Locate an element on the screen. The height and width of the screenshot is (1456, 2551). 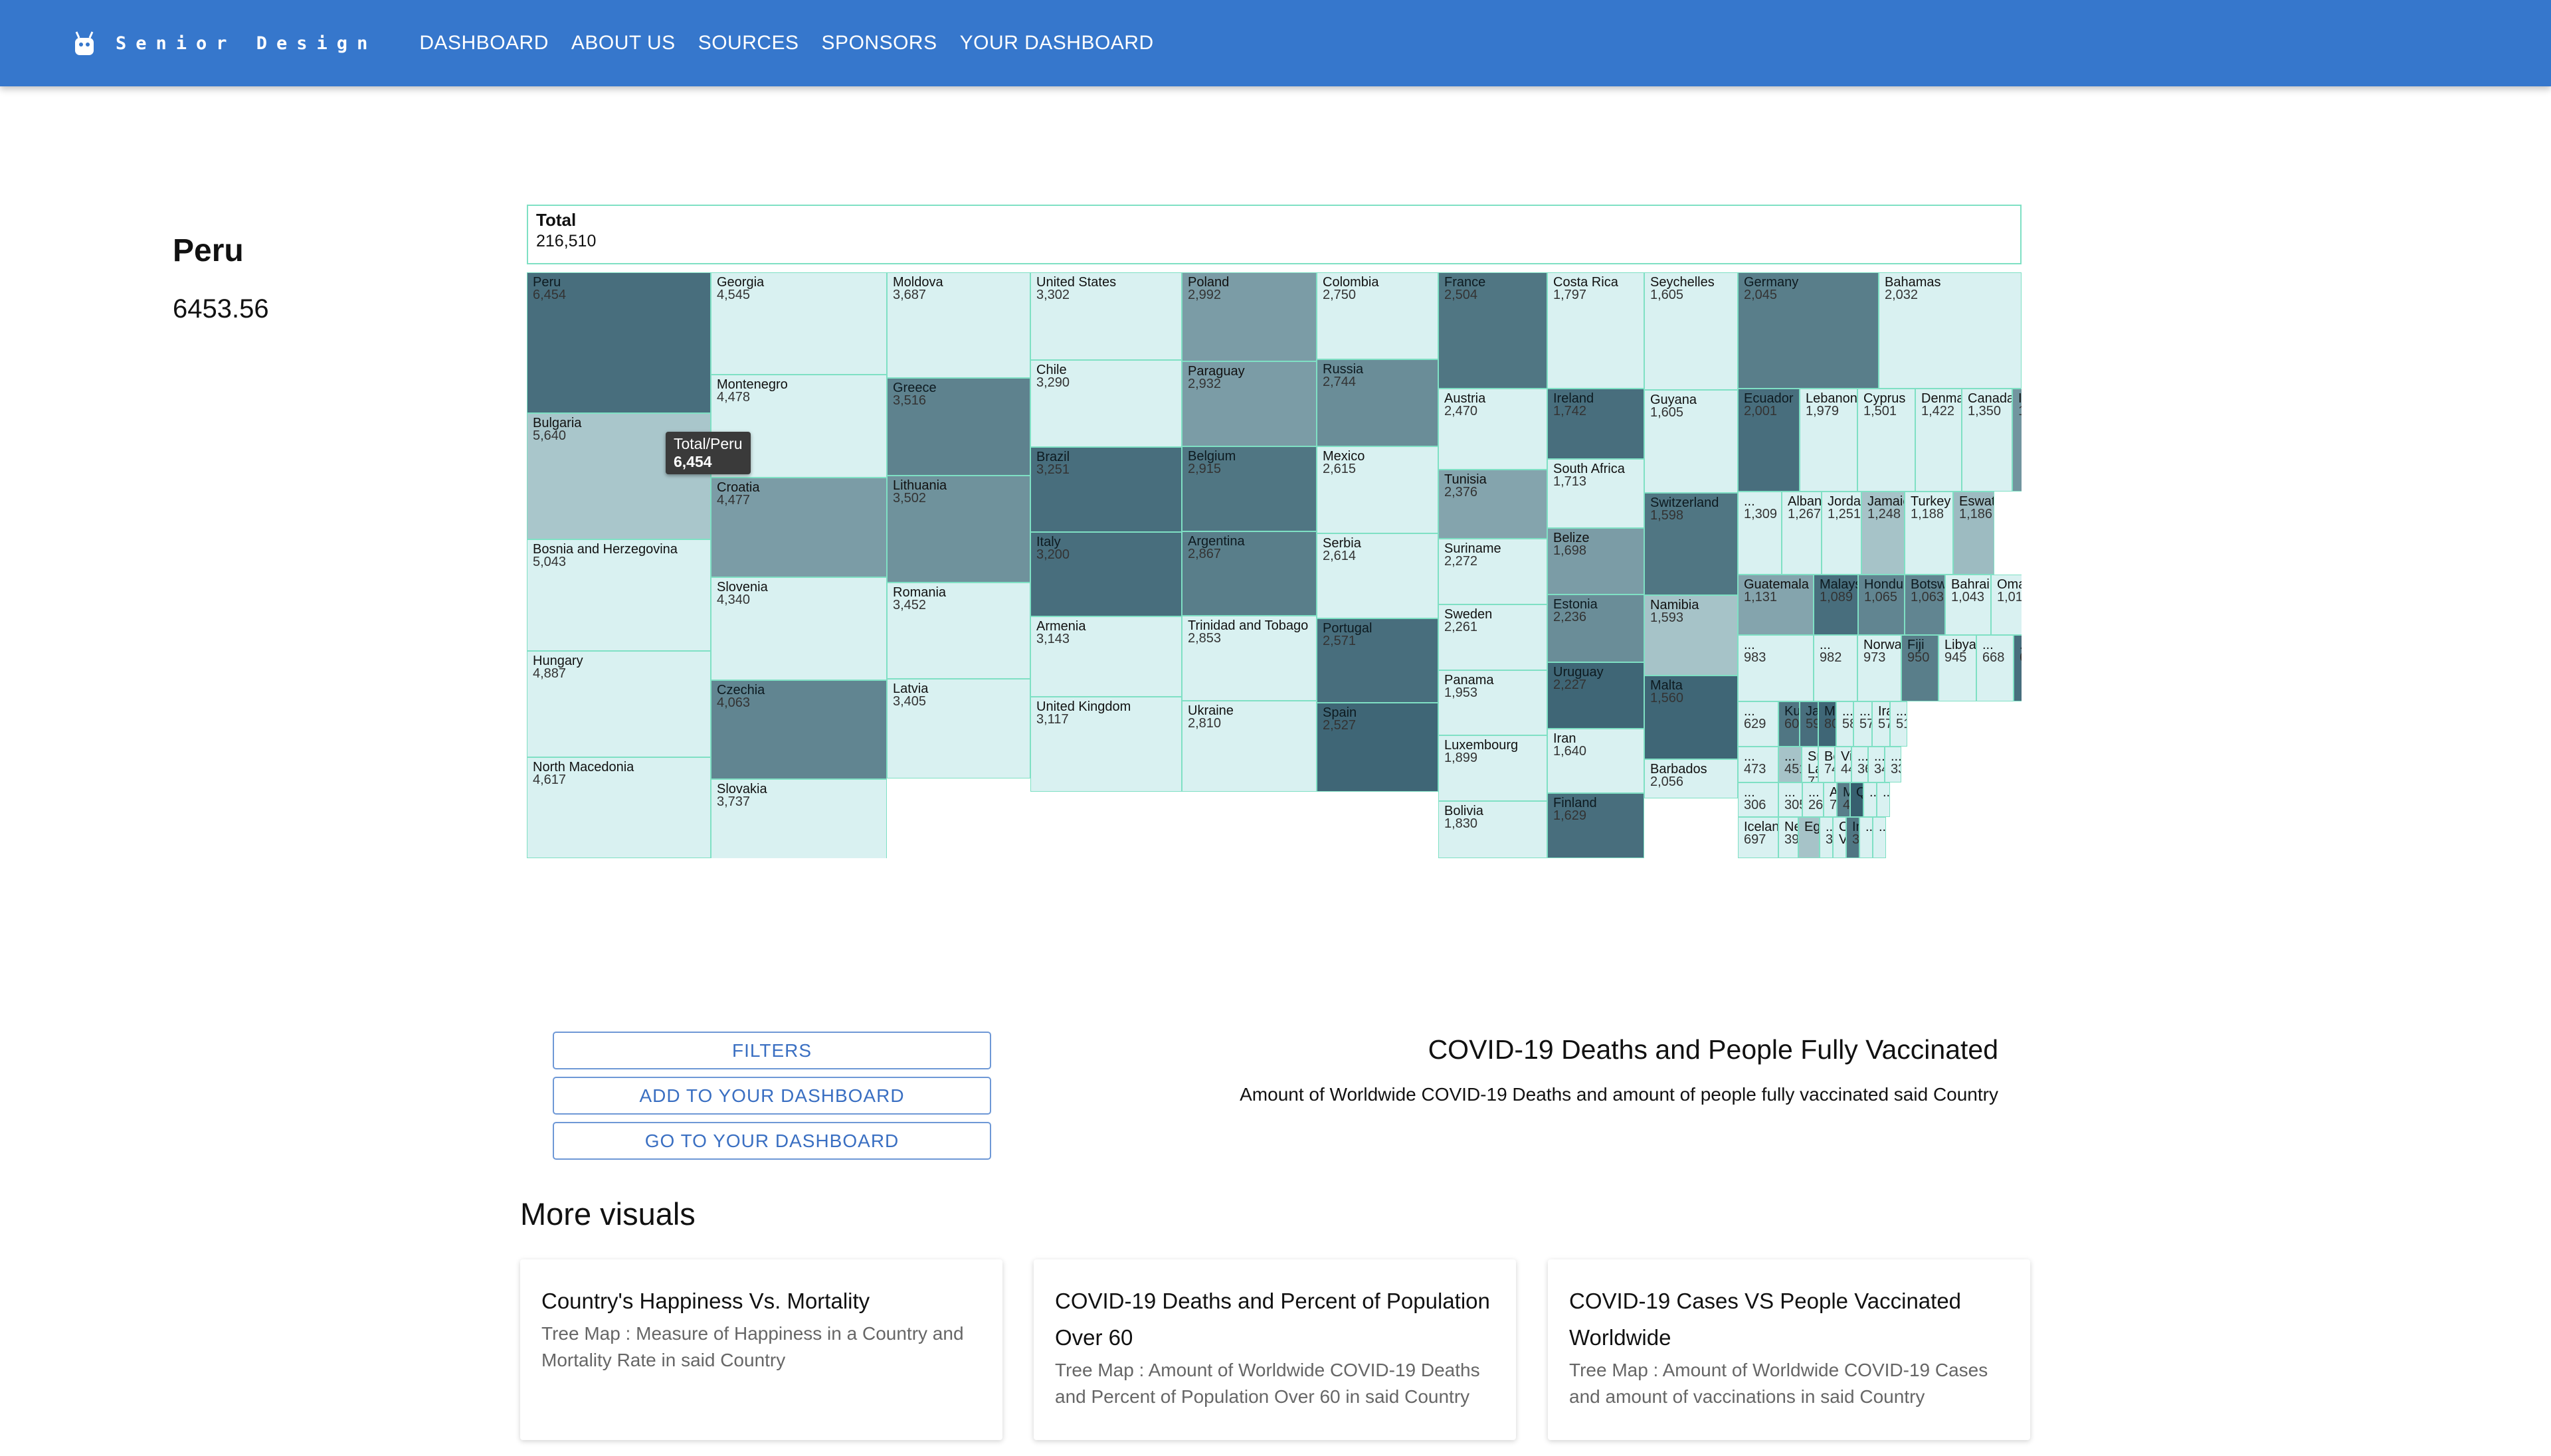
treemap-cell: Belarus747 is located at coordinates (1826, 764).